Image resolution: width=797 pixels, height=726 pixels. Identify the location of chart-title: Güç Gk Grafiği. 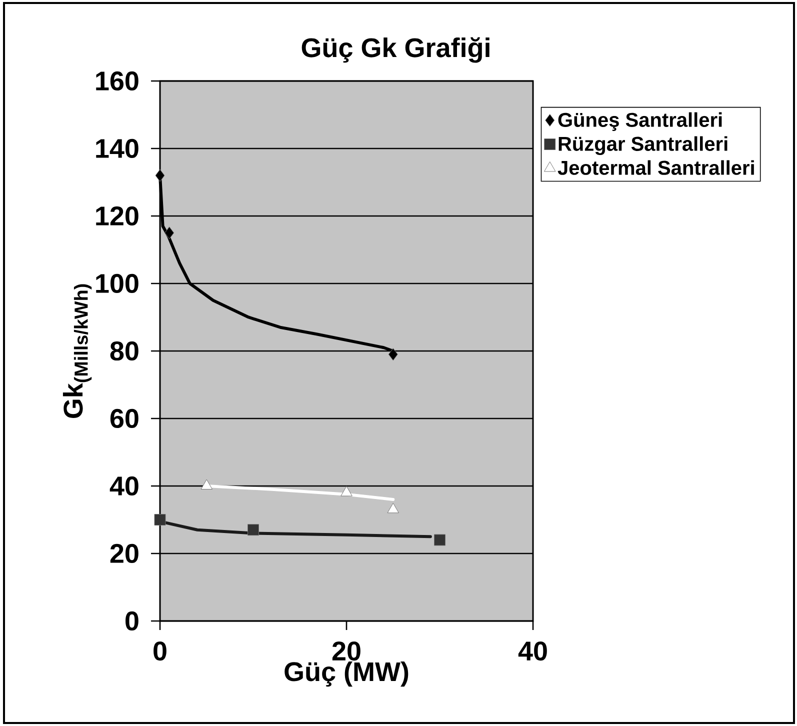
(396, 50).